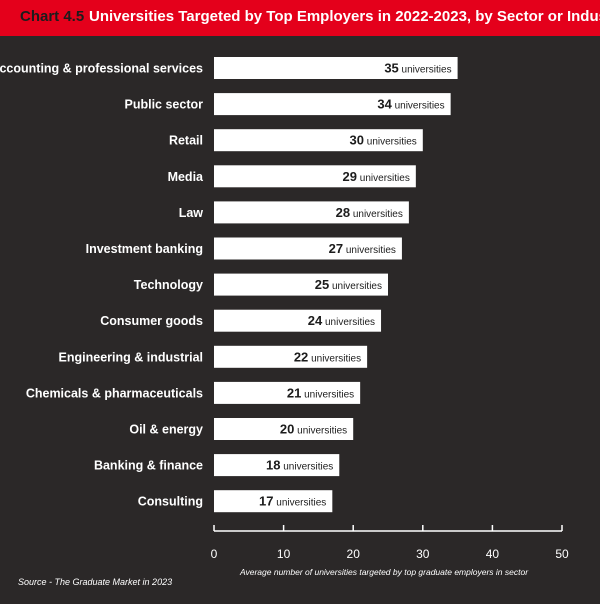 The height and width of the screenshot is (604, 600). What do you see at coordinates (284, 554) in the screenshot?
I see `x-tick-label: 10` at bounding box center [284, 554].